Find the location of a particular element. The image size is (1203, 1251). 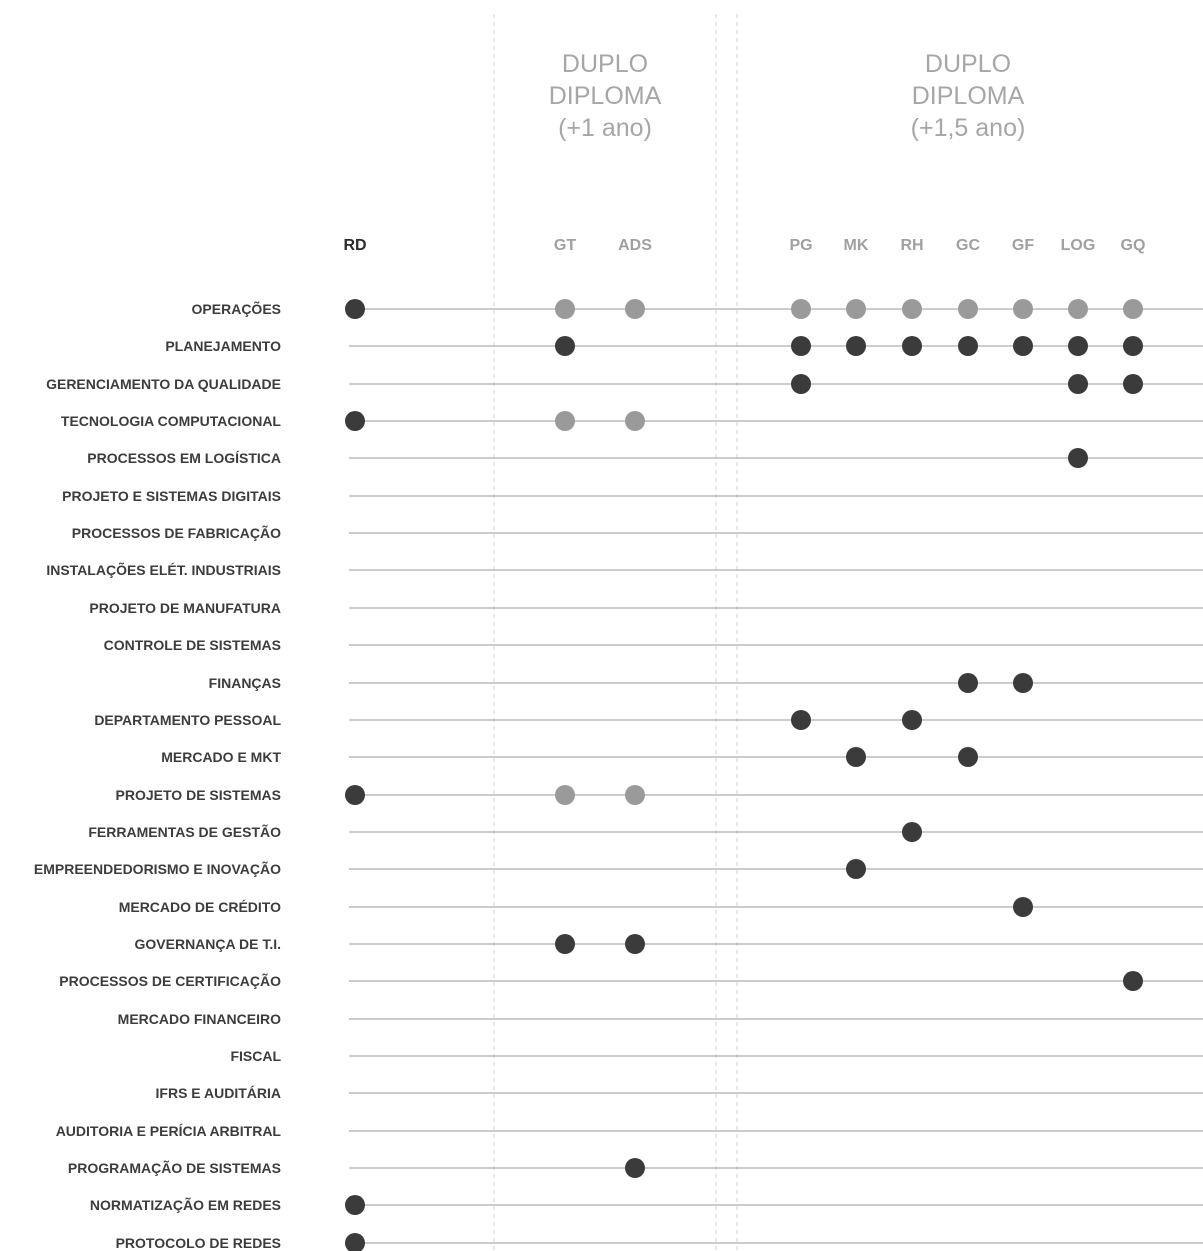

competency-row: NORMATIZAÇÃO EM REDES is located at coordinates (646, 1205).